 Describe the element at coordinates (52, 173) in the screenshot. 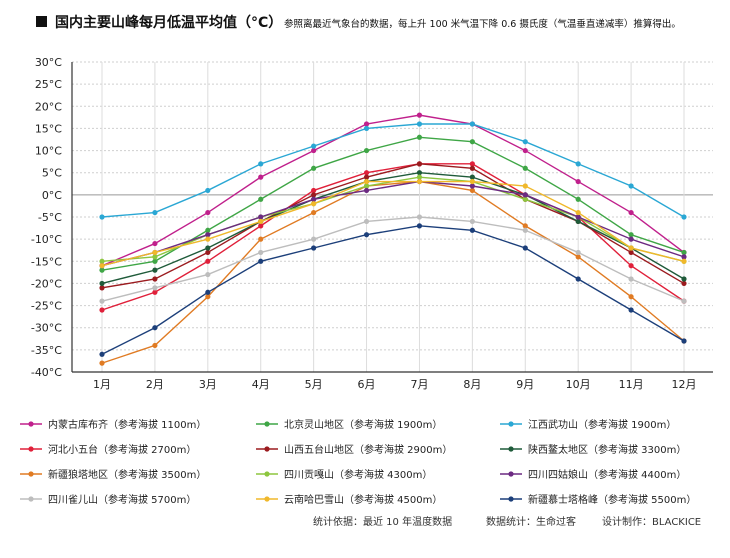

I see `y-tick-label: 5°C` at that location.